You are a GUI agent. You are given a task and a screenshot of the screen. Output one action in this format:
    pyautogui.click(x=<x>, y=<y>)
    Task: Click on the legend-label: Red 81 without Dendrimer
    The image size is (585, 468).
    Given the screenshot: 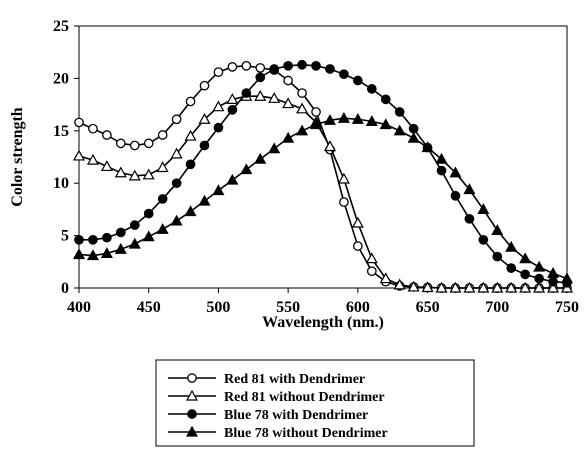 What is the action you would take?
    pyautogui.click(x=304, y=397)
    